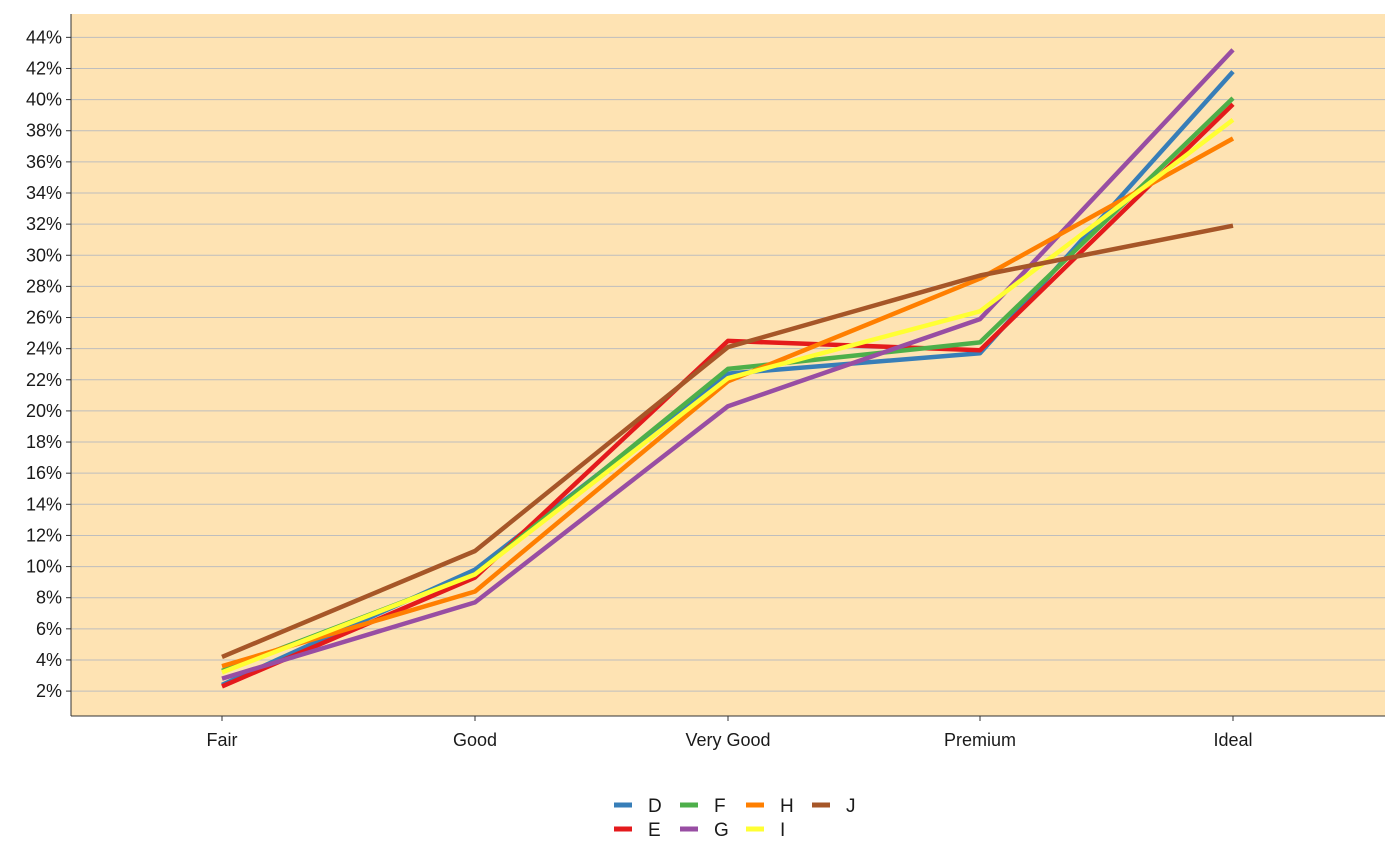 Image resolution: width=1400 pixels, height=866 pixels. Describe the element at coordinates (44, 411) in the screenshot. I see `y-tick-label: 20%` at that location.